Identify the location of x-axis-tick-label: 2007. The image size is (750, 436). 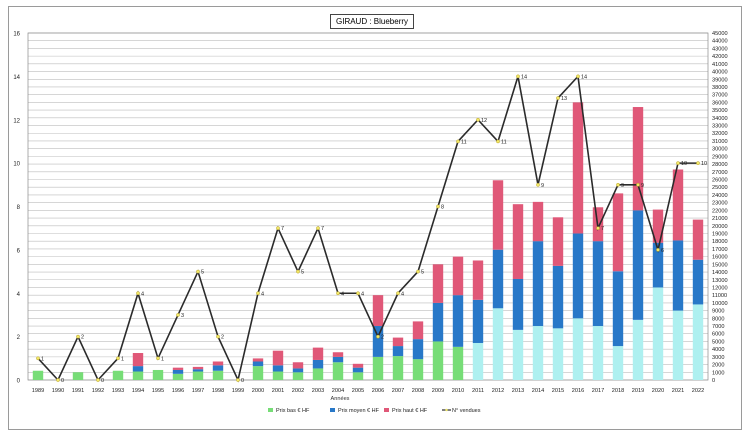
(398, 391).